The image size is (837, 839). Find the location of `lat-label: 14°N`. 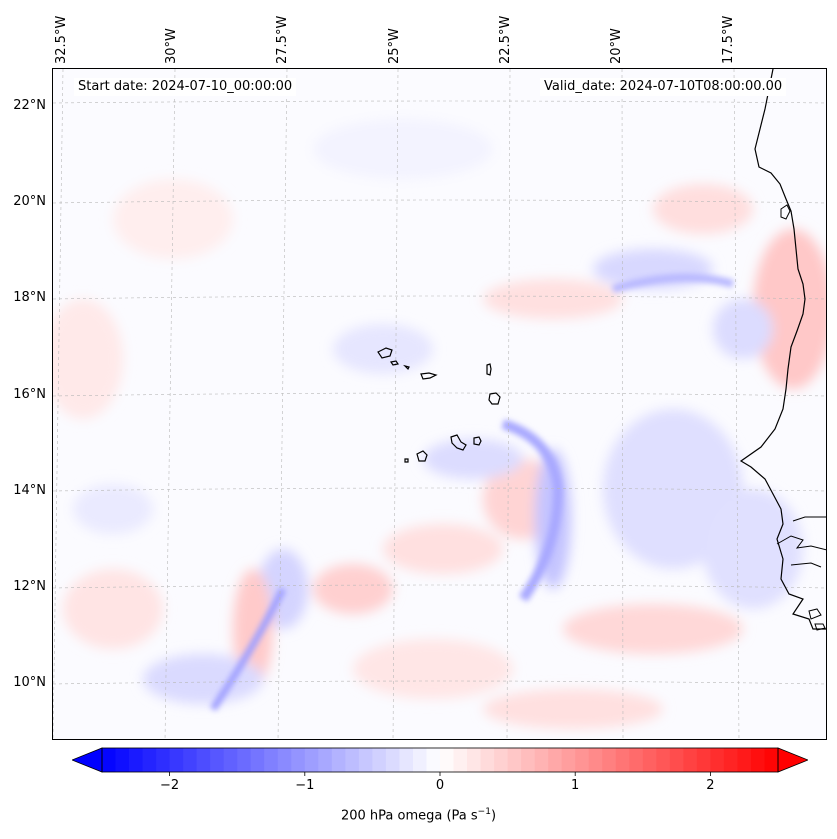

lat-label: 14°N is located at coordinates (29, 490).